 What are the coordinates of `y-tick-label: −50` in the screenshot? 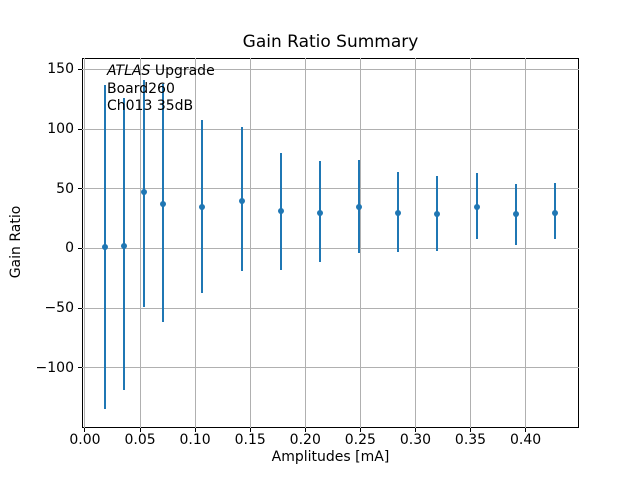 It's located at (59, 308).